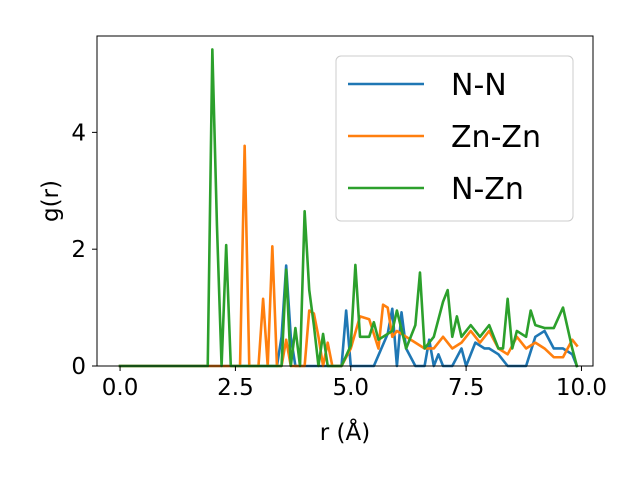  What do you see at coordinates (120, 388) in the screenshot?
I see `x-tick-label: 0.0` at bounding box center [120, 388].